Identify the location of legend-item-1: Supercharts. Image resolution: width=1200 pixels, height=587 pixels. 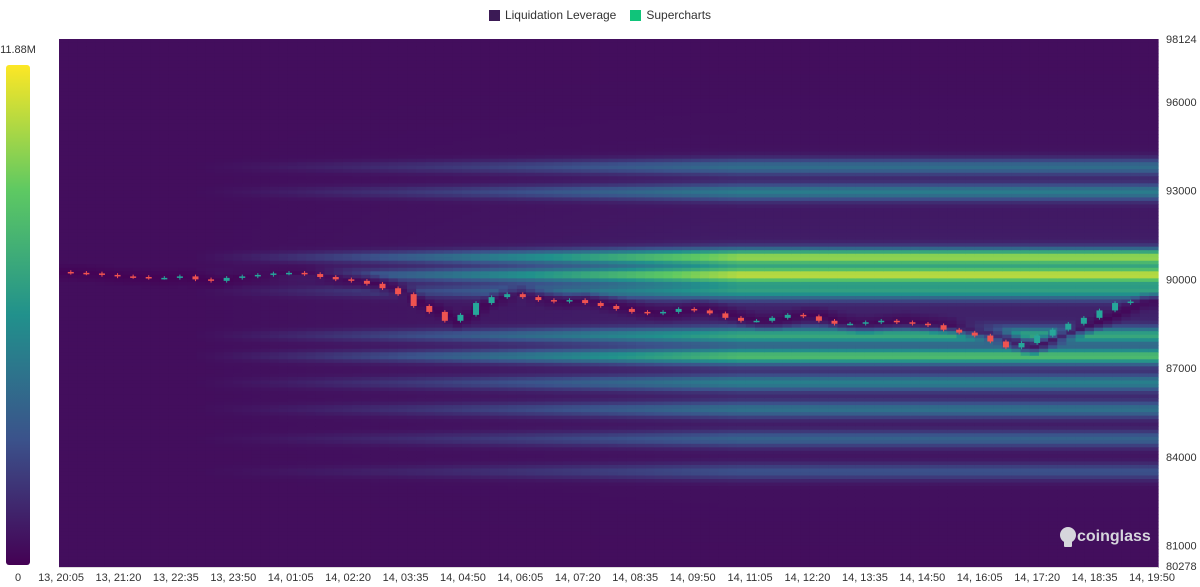
(670, 15).